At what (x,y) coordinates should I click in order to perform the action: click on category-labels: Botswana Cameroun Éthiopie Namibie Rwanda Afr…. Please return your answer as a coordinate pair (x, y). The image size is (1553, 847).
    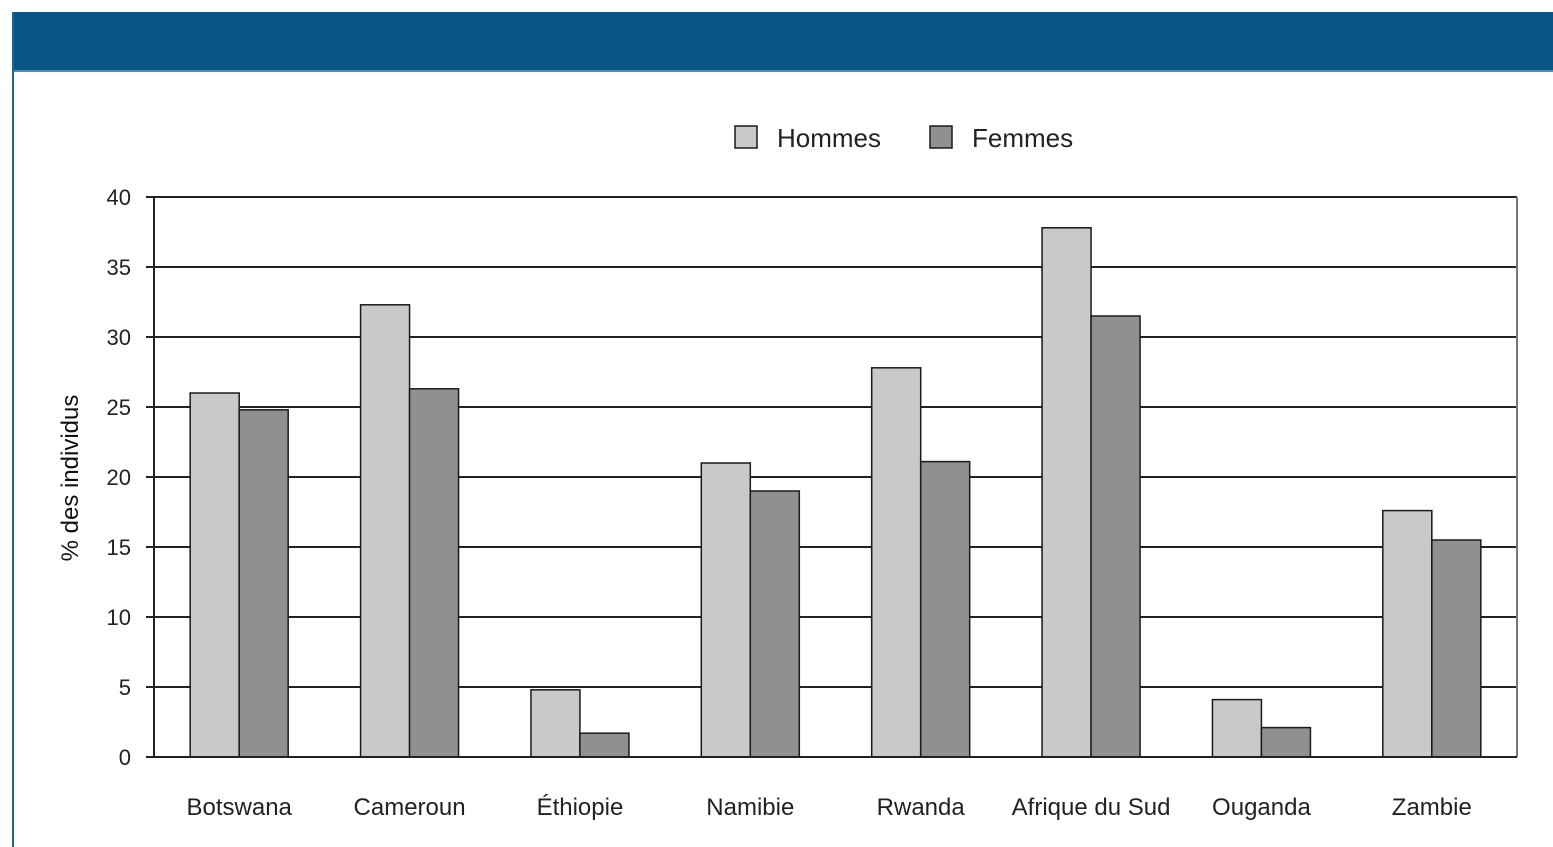
    Looking at the image, I should click on (828, 807).